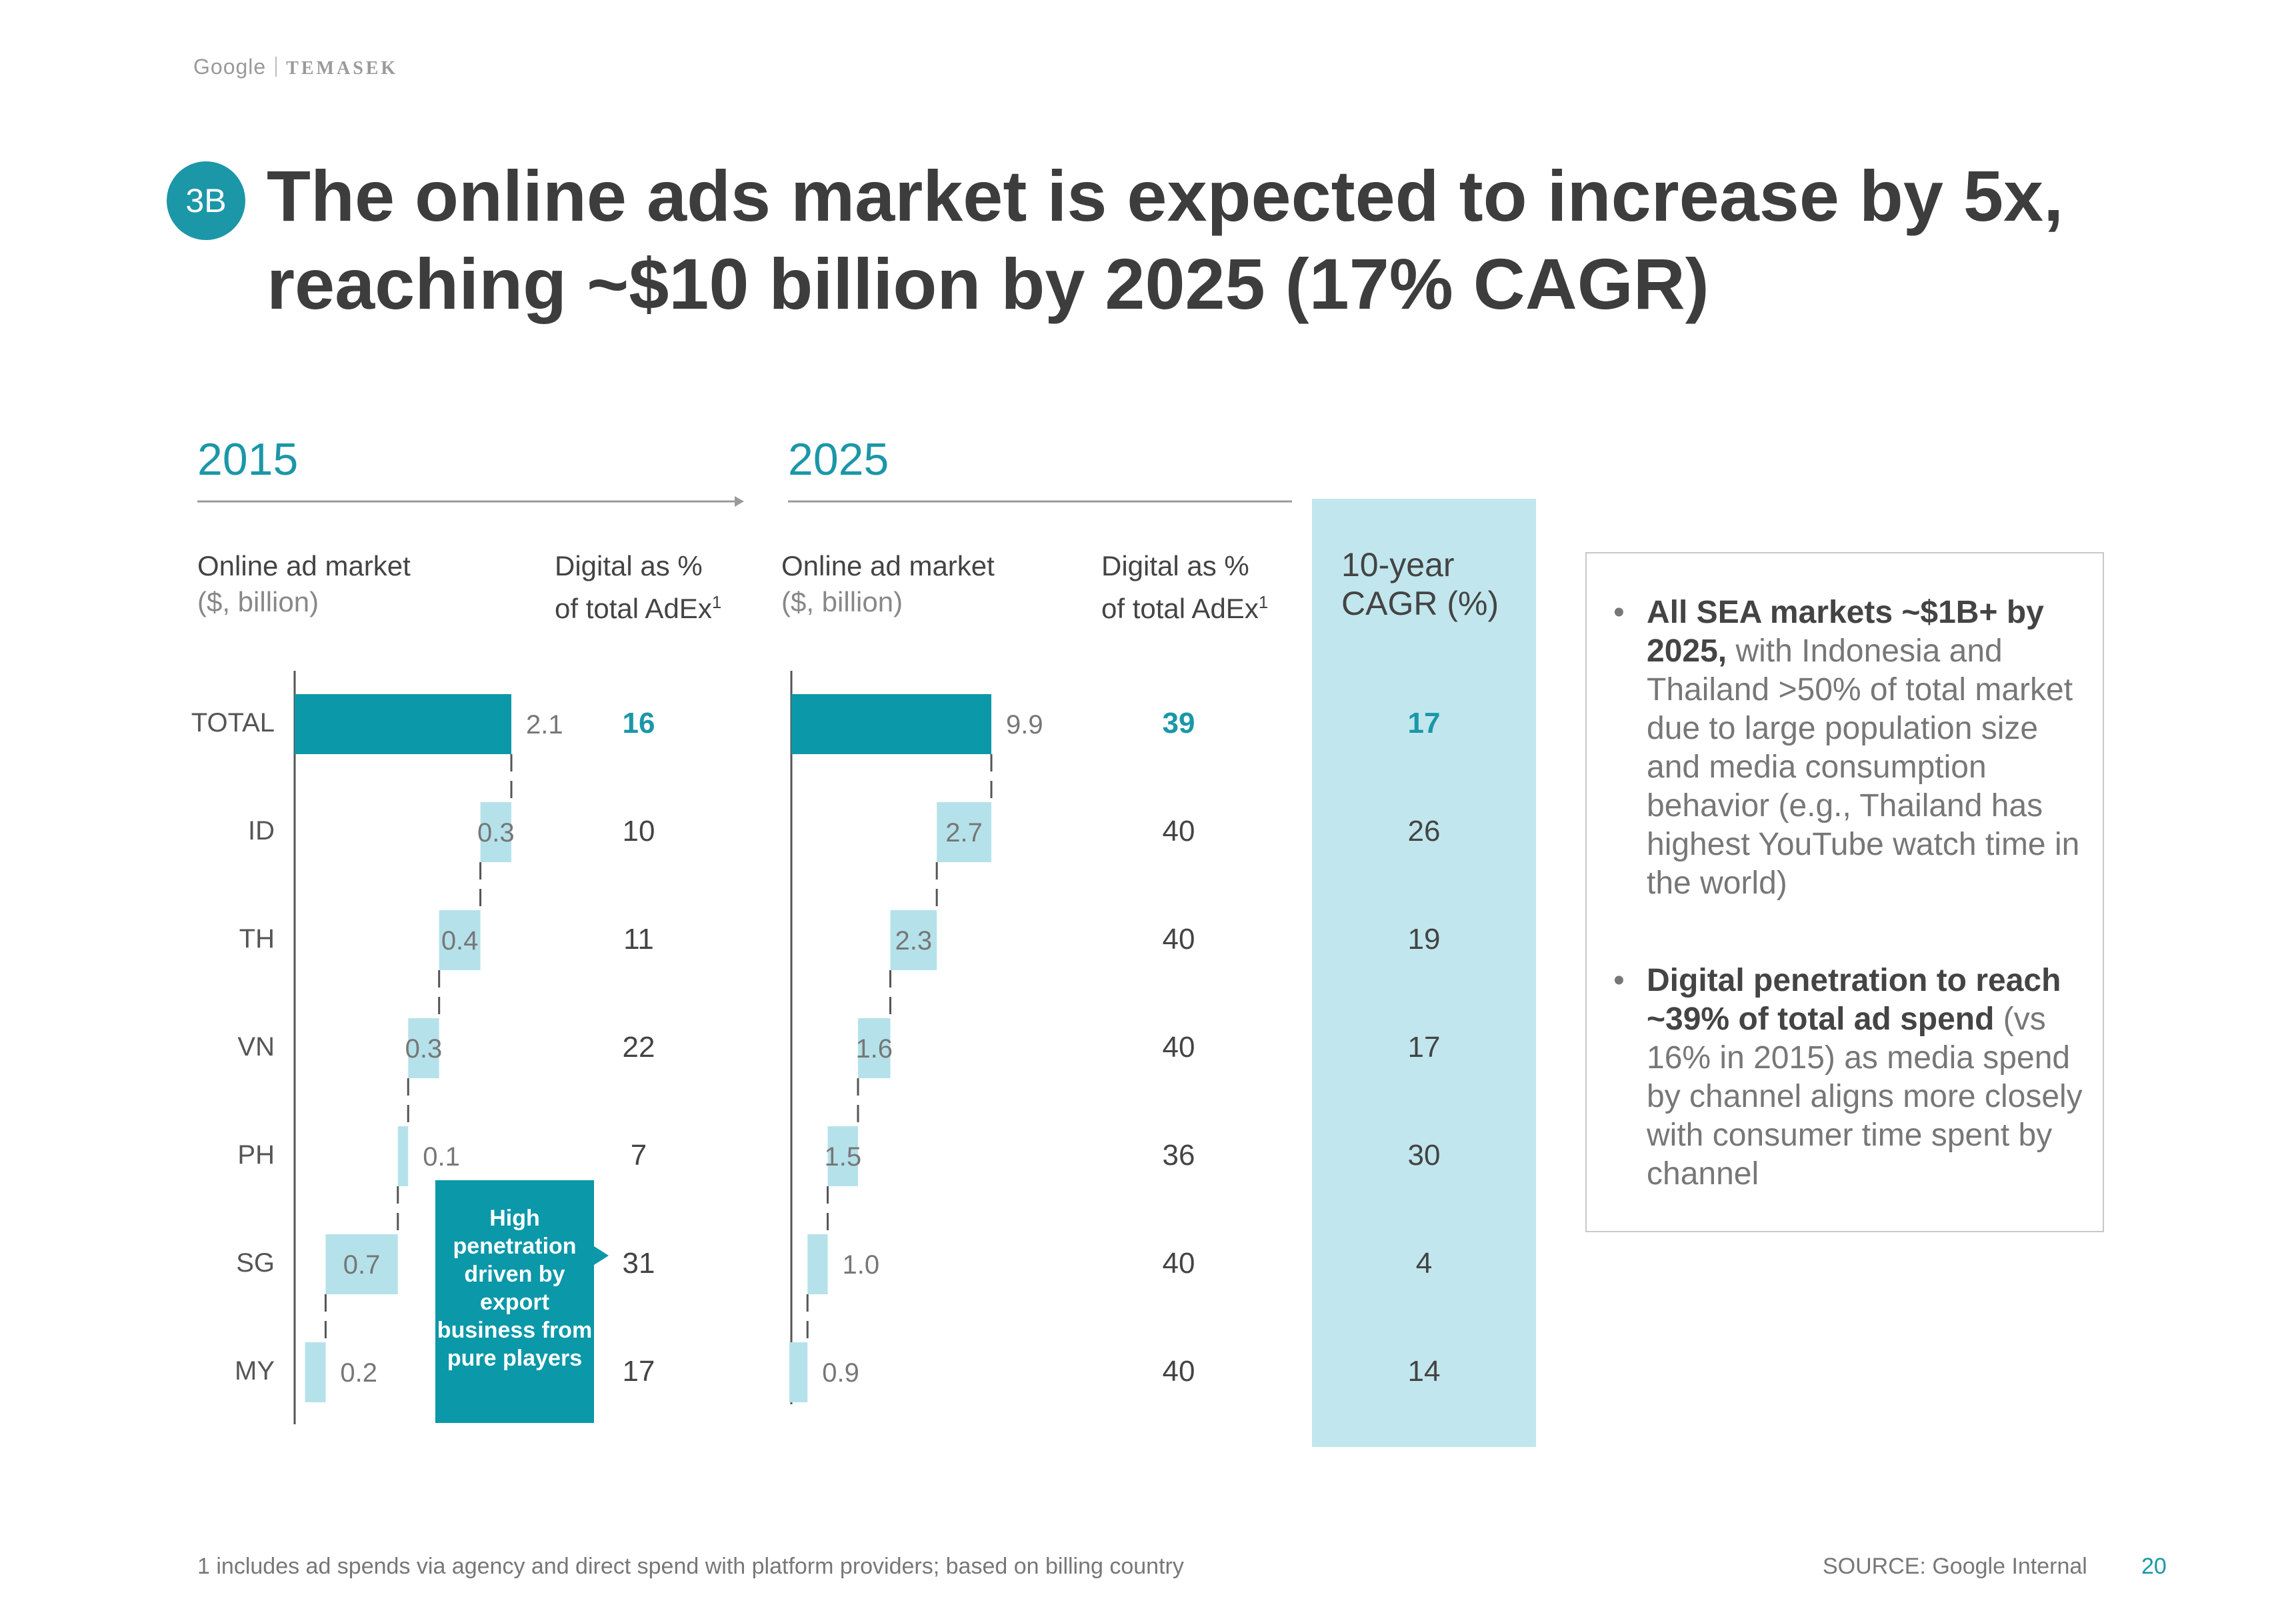  What do you see at coordinates (256, 1047) in the screenshot?
I see `category-label-vn: VN` at bounding box center [256, 1047].